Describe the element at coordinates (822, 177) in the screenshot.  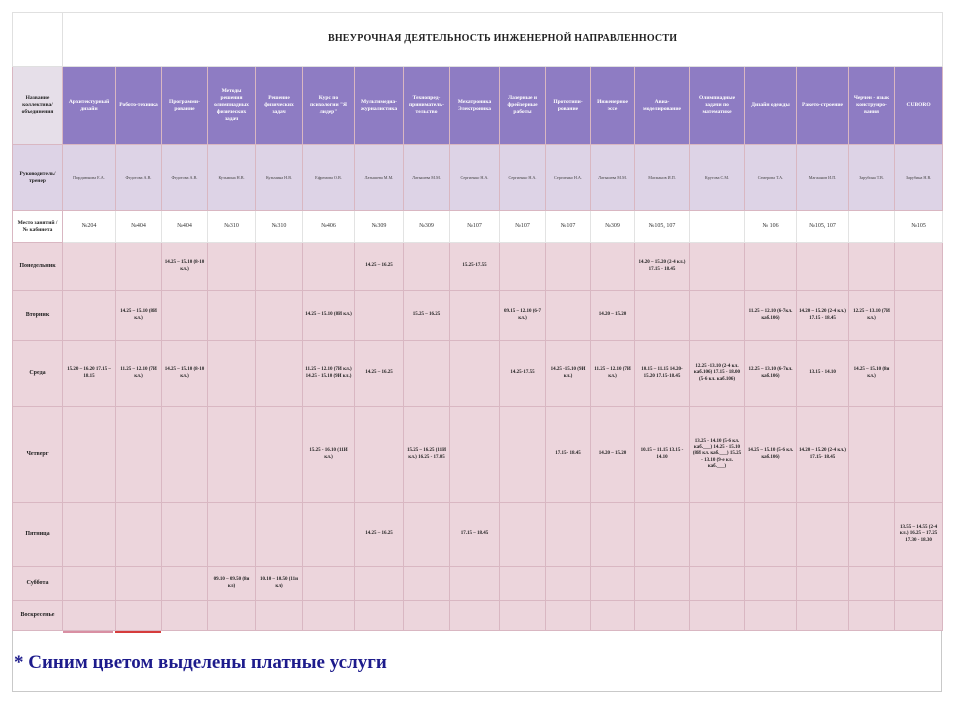
I see `leader-cell: Магжанов И.П.` at that location.